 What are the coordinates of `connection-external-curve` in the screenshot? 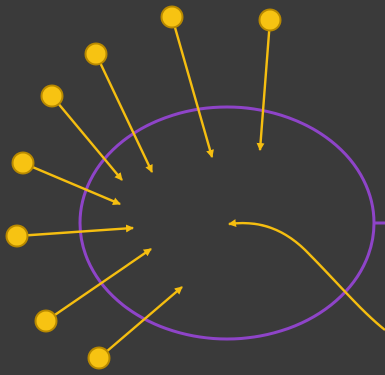 It's located at (306, 275).